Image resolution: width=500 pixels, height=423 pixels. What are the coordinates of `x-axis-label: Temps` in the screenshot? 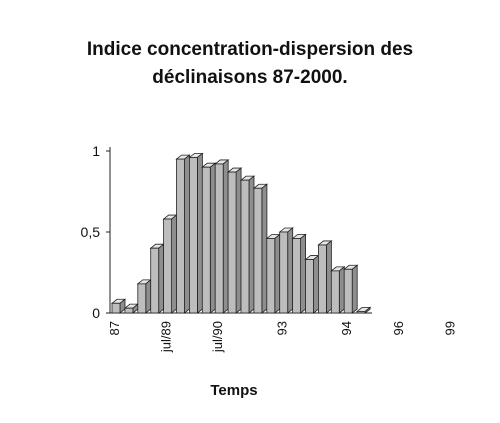 It's located at (233, 390).